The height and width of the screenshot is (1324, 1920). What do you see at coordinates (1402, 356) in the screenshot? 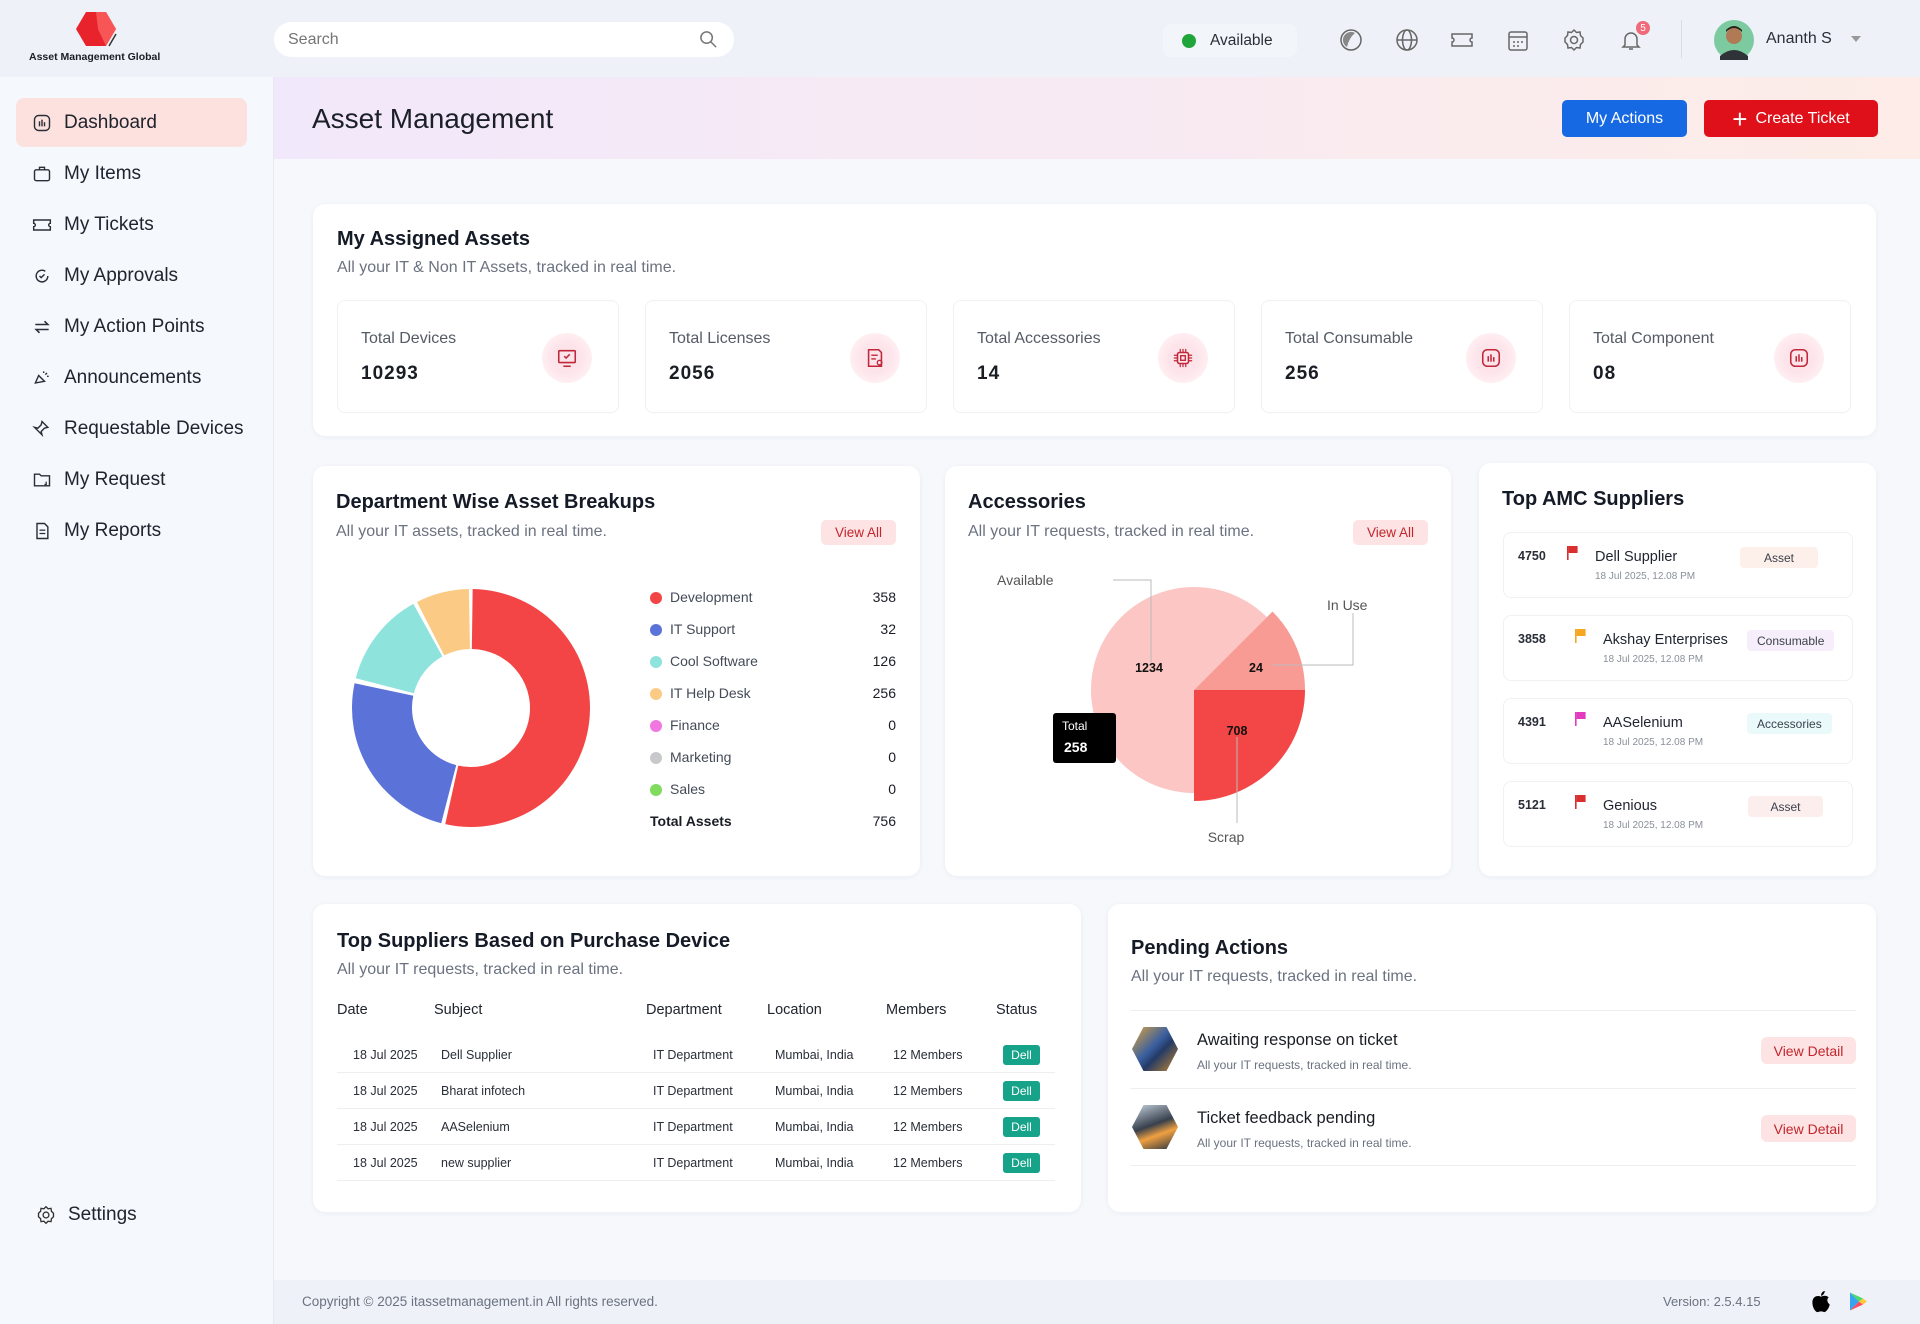
I see `stat-card-total-consumable: Total Consumable 256` at bounding box center [1402, 356].